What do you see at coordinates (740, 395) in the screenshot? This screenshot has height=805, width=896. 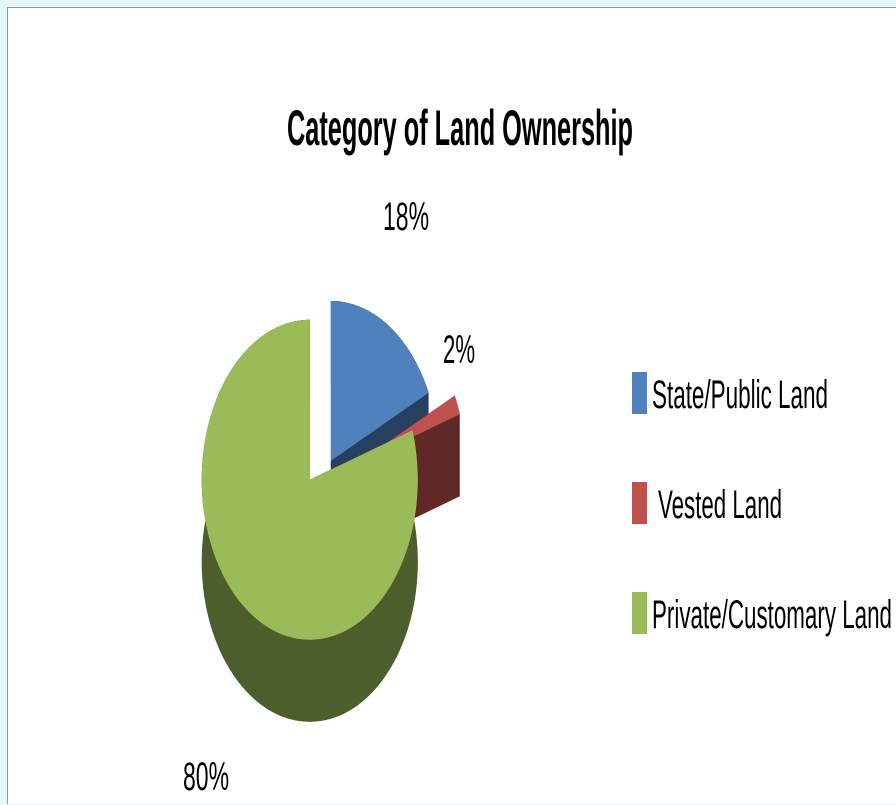 I see `legend-label-state-public-land: State/Public Land` at bounding box center [740, 395].